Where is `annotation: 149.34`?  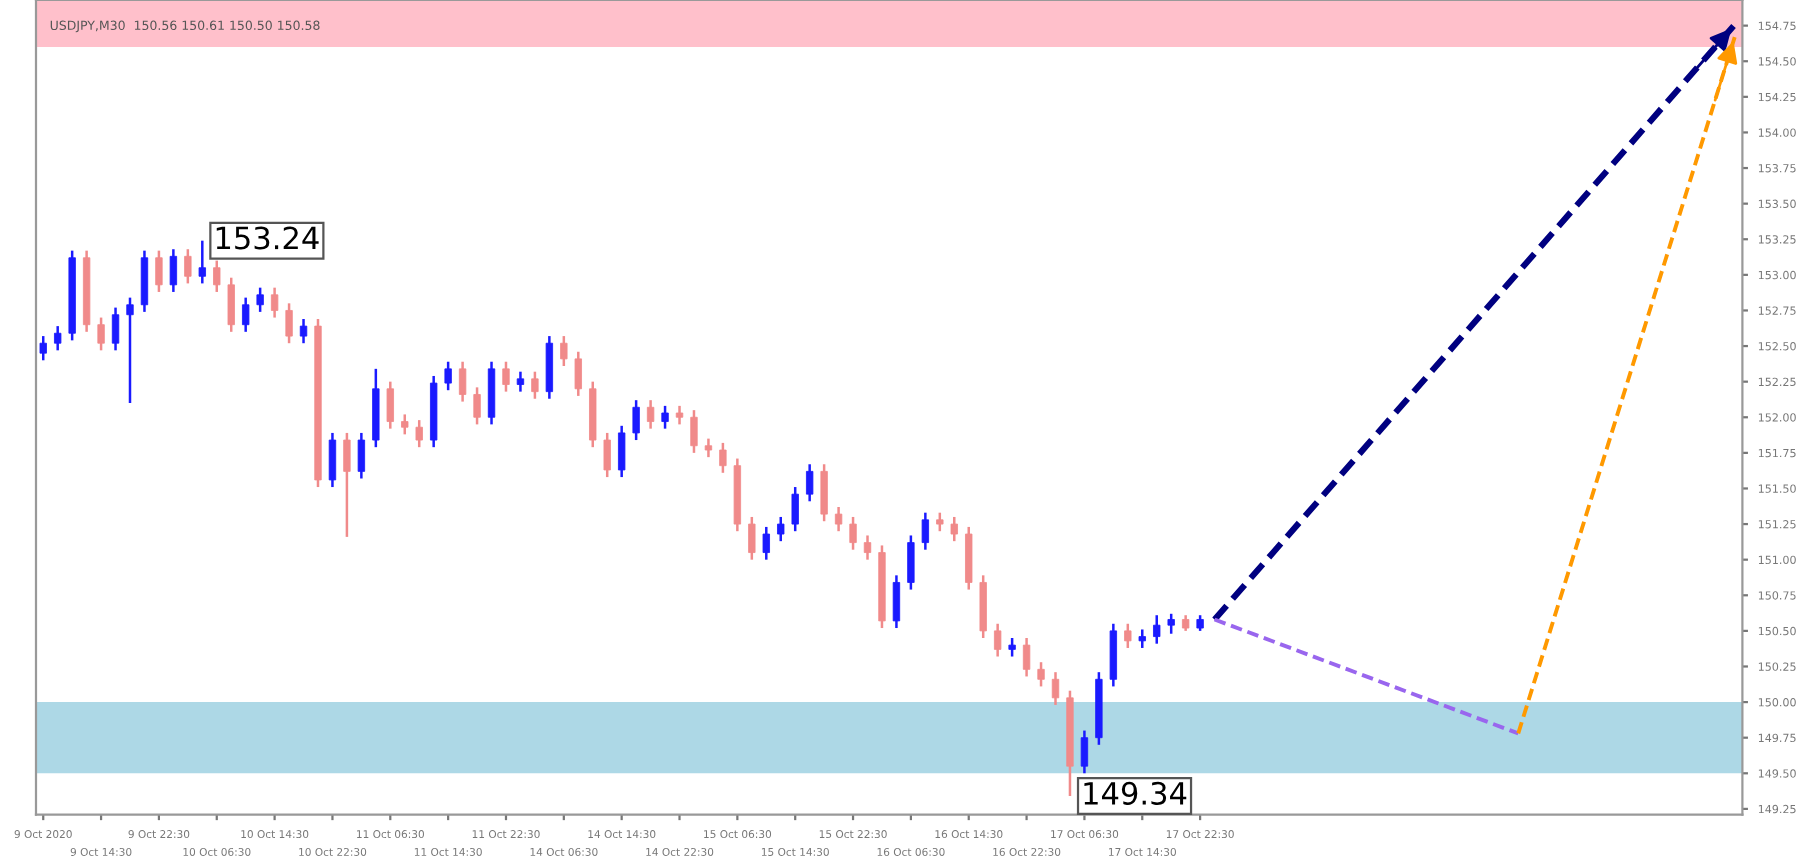
annotation: 149.34 is located at coordinates (1135, 793).